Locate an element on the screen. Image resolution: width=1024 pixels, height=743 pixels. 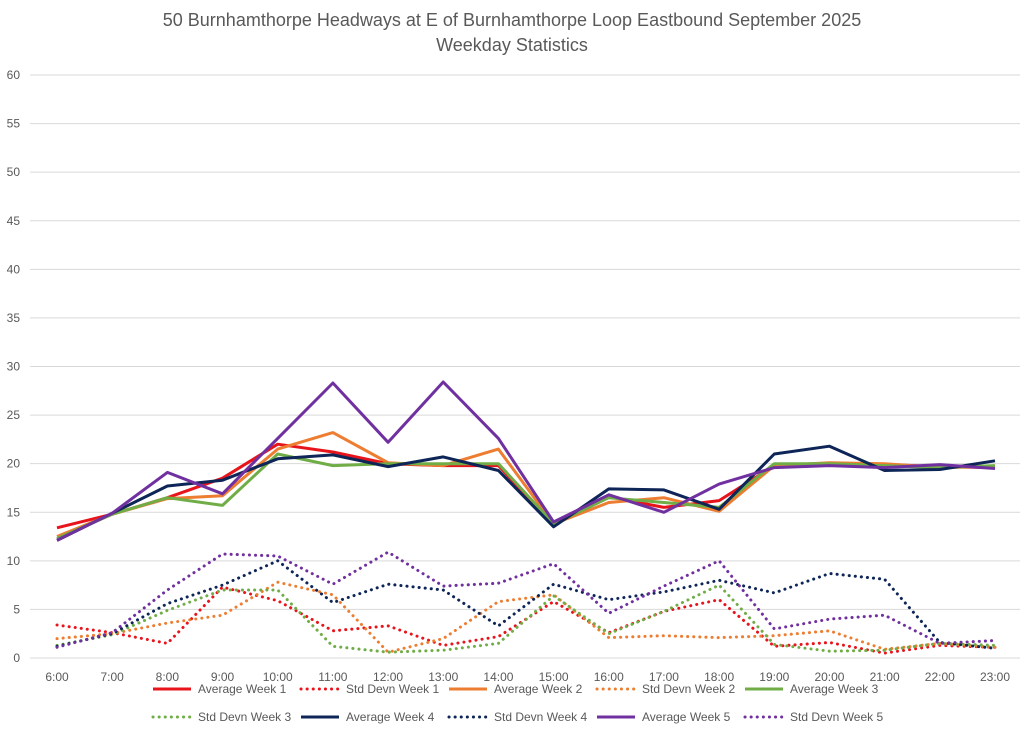
y-tick-label: 50 is located at coordinates (14, 172).